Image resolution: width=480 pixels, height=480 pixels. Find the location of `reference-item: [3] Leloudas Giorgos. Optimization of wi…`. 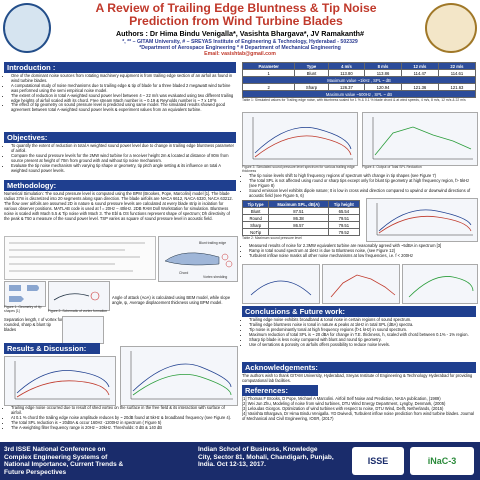

reference-item: [3] Leloudas Giorgos. Optimization of wi… is located at coordinates (343, 408).